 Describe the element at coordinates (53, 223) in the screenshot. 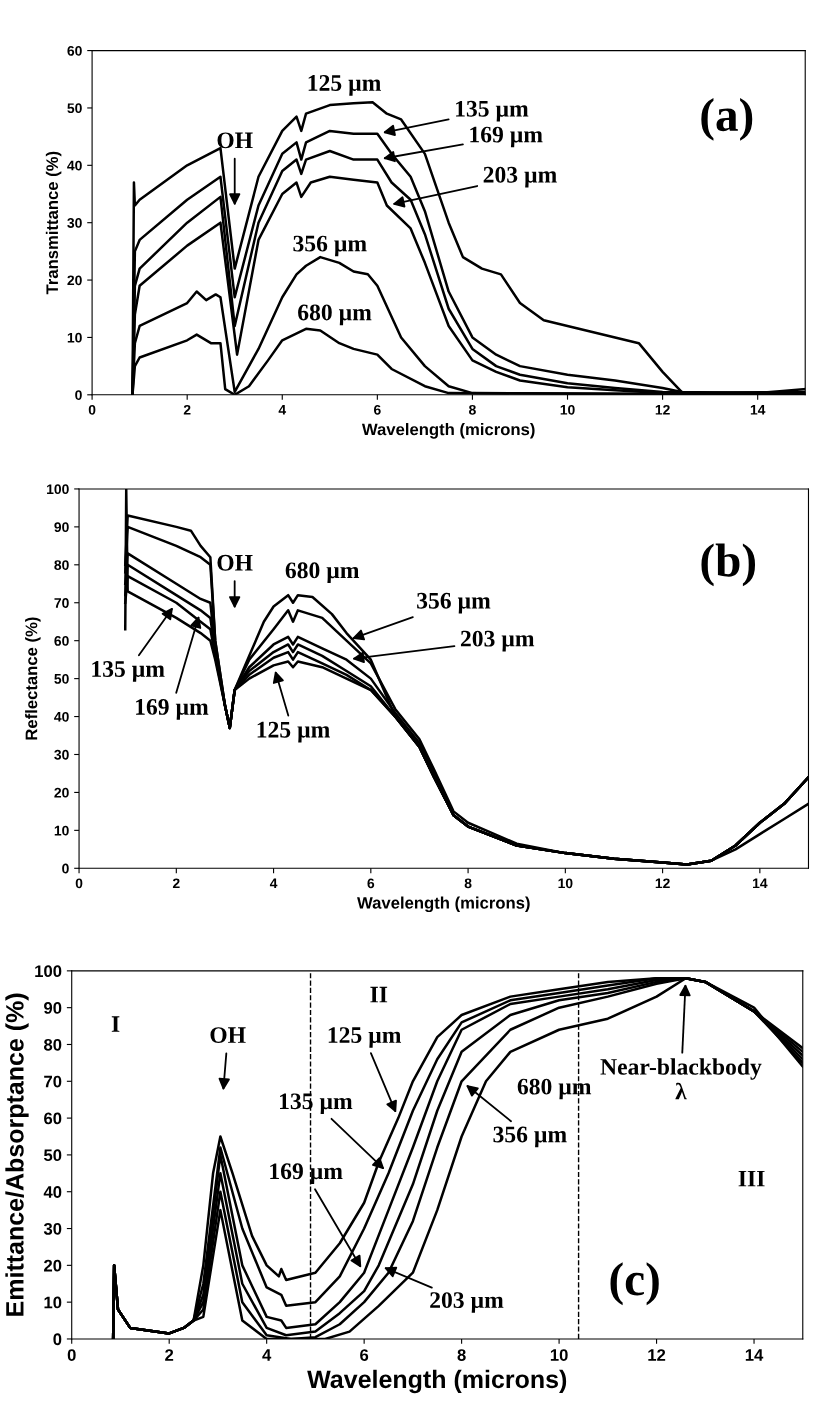

I see `y-axis-title: Transmittance (%)` at that location.